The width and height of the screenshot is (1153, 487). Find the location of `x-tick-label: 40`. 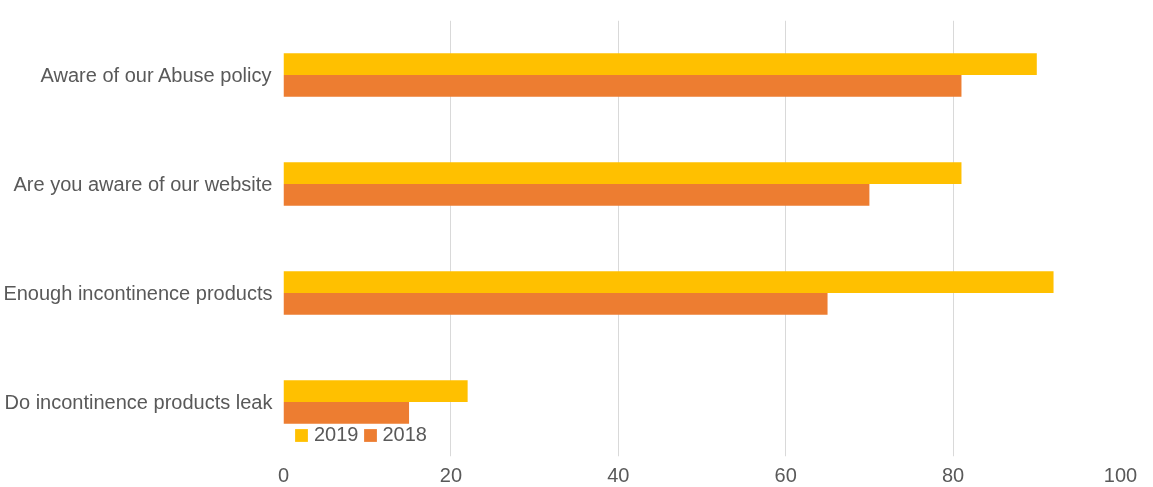

x-tick-label: 40 is located at coordinates (618, 474).